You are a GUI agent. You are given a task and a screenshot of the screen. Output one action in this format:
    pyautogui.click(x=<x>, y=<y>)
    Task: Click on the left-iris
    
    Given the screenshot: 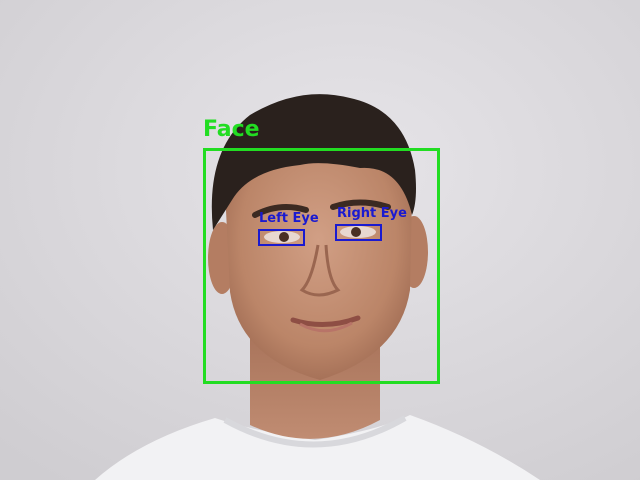 What is the action you would take?
    pyautogui.click(x=284, y=237)
    